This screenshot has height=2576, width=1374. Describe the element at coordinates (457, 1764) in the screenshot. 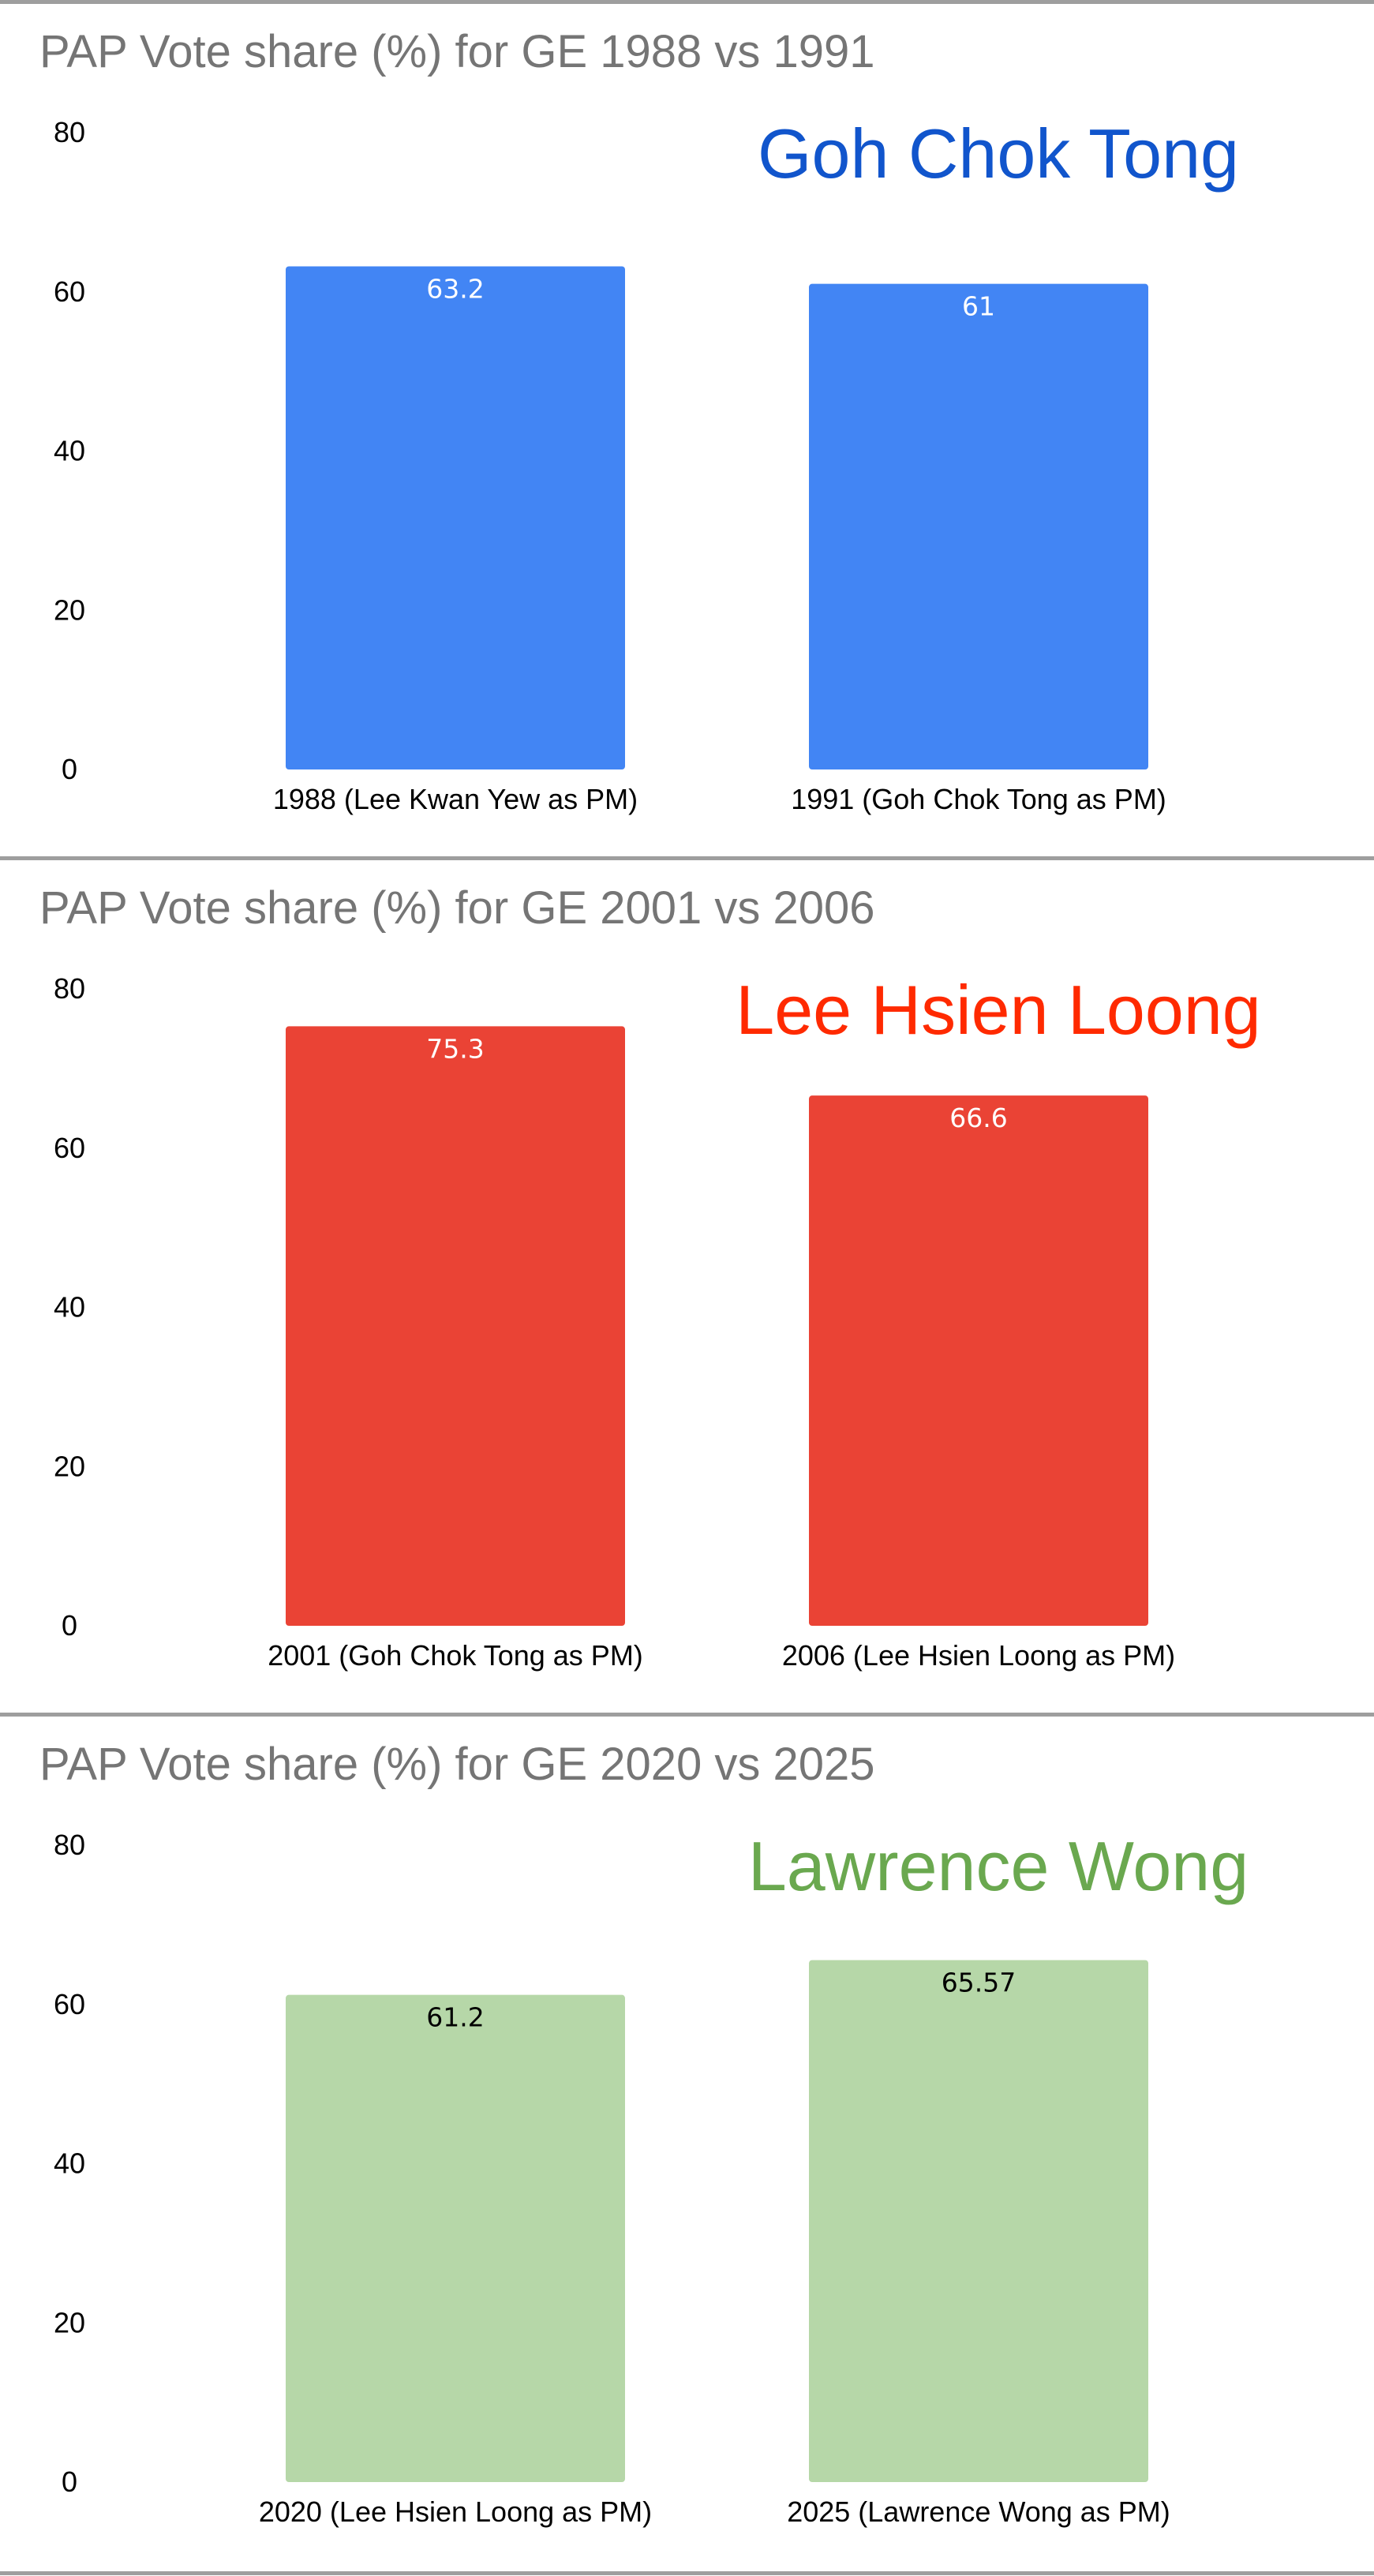

I see `chart-title: PAP Vote share (%) for GE 2020 vs 2025` at that location.